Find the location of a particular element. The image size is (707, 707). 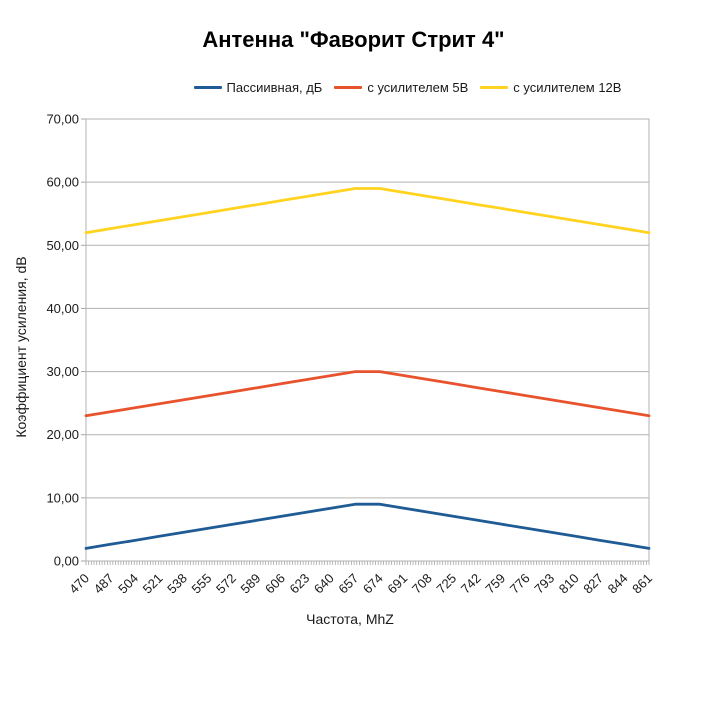

legend-item: с усилителем 5В is located at coordinates (401, 87).